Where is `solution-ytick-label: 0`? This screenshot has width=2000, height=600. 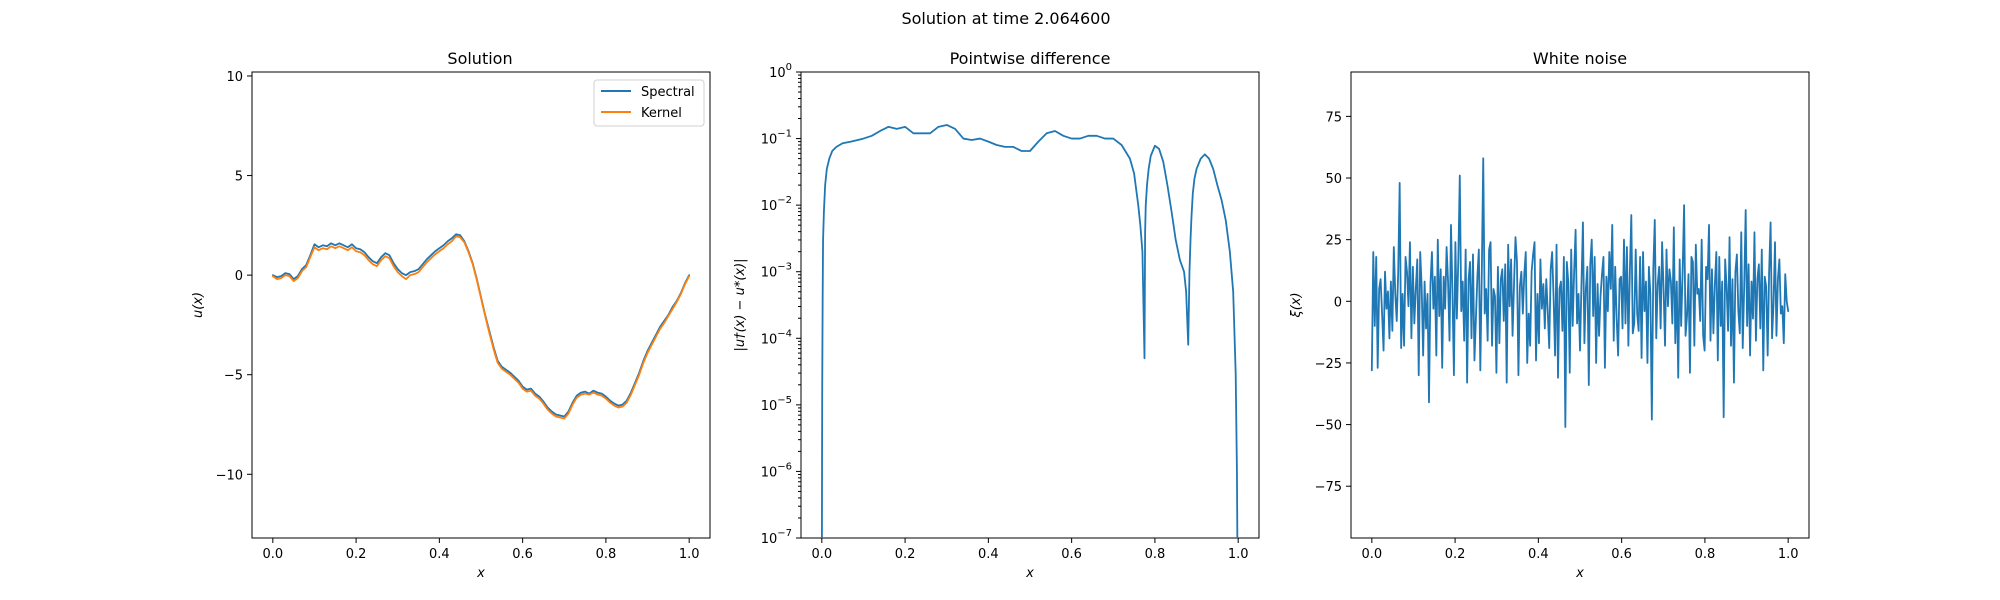 solution-ytick-label: 0 is located at coordinates (239, 276).